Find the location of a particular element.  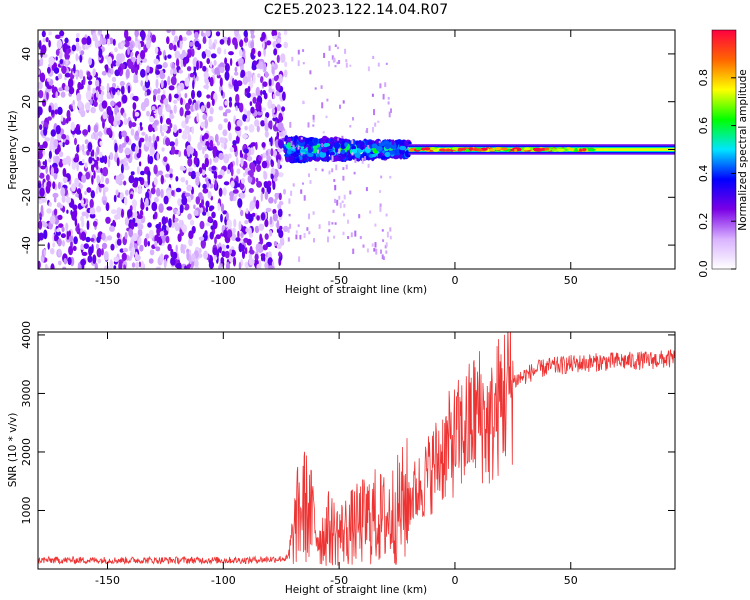

y-tick-label: -40 is located at coordinates (26, 245).